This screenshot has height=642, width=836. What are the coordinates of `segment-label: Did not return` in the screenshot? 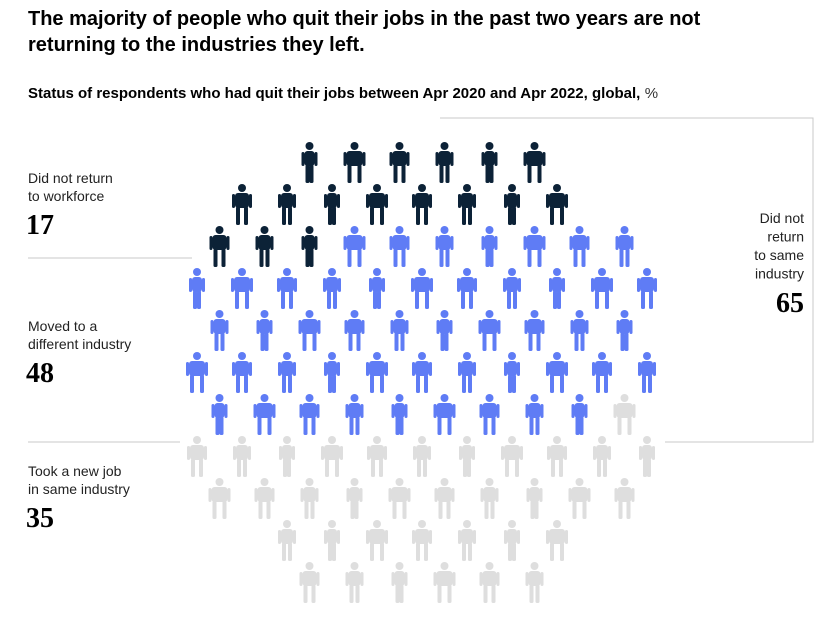 It's located at (70, 178).